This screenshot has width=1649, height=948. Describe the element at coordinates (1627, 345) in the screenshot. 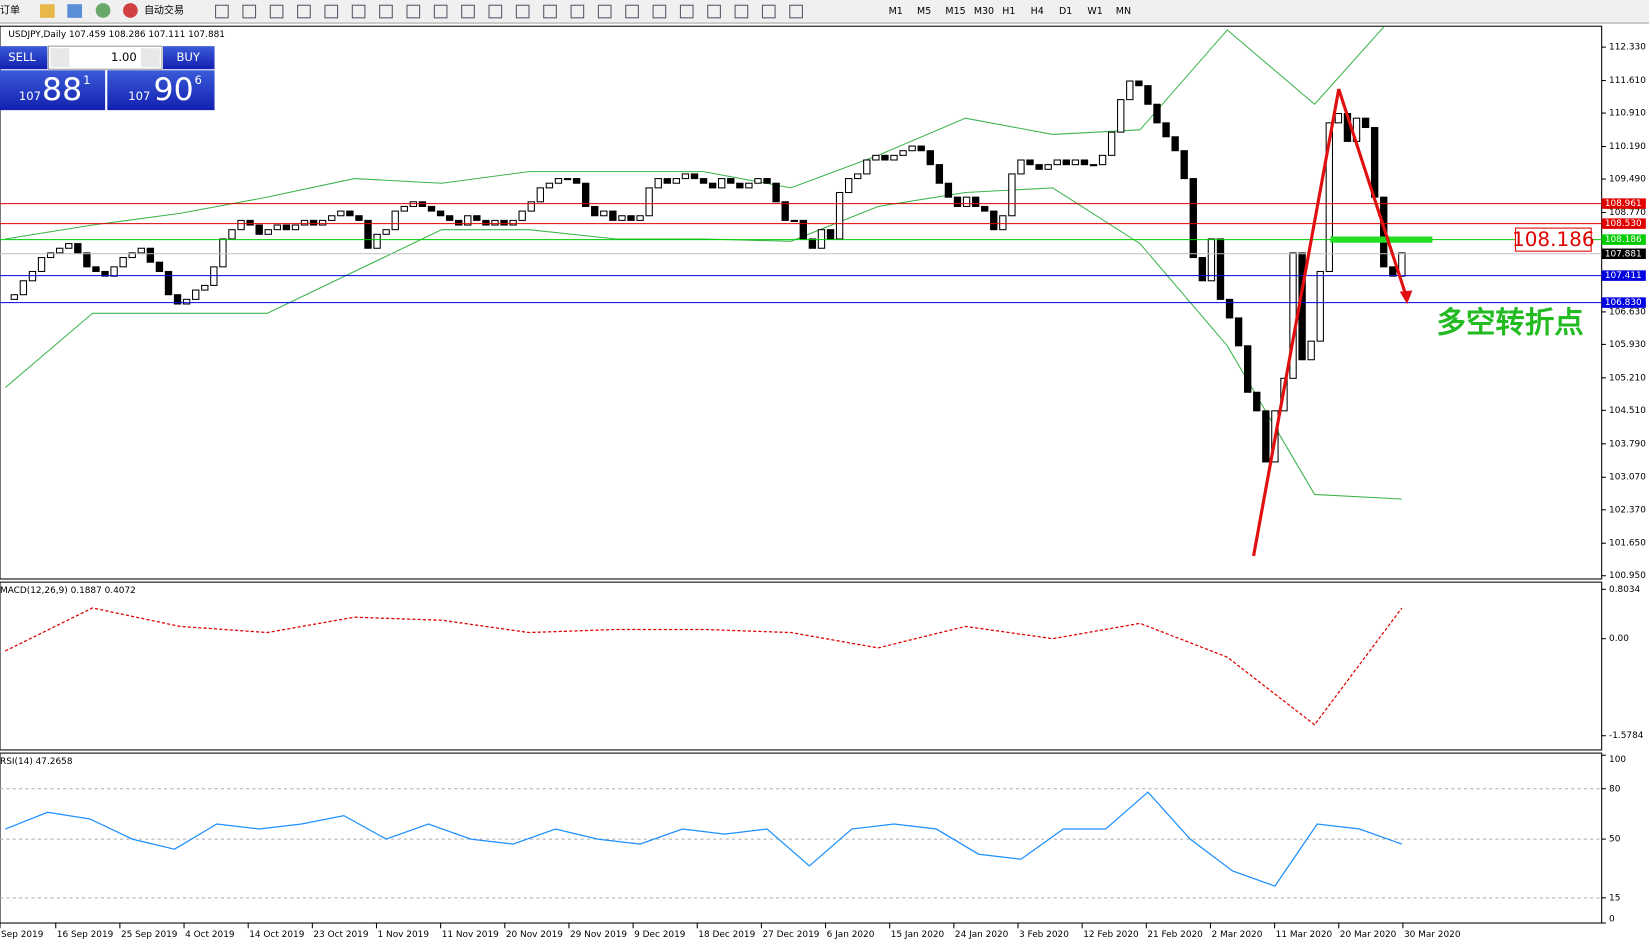

I see `y-tick-label: 105.930` at that location.